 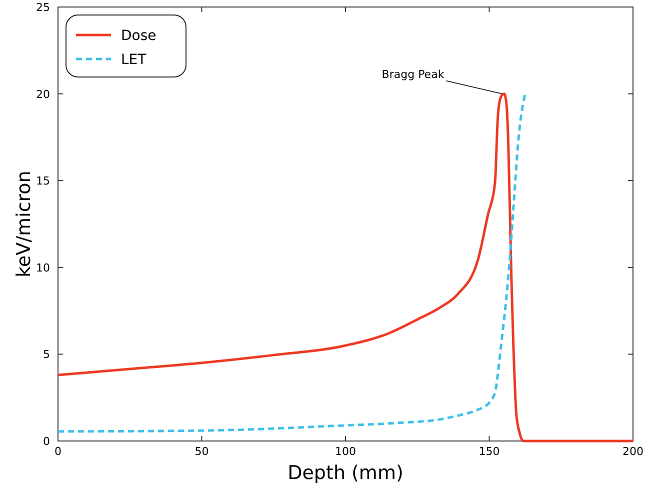 I want to click on x-tick-label: 150, so click(x=489, y=451).